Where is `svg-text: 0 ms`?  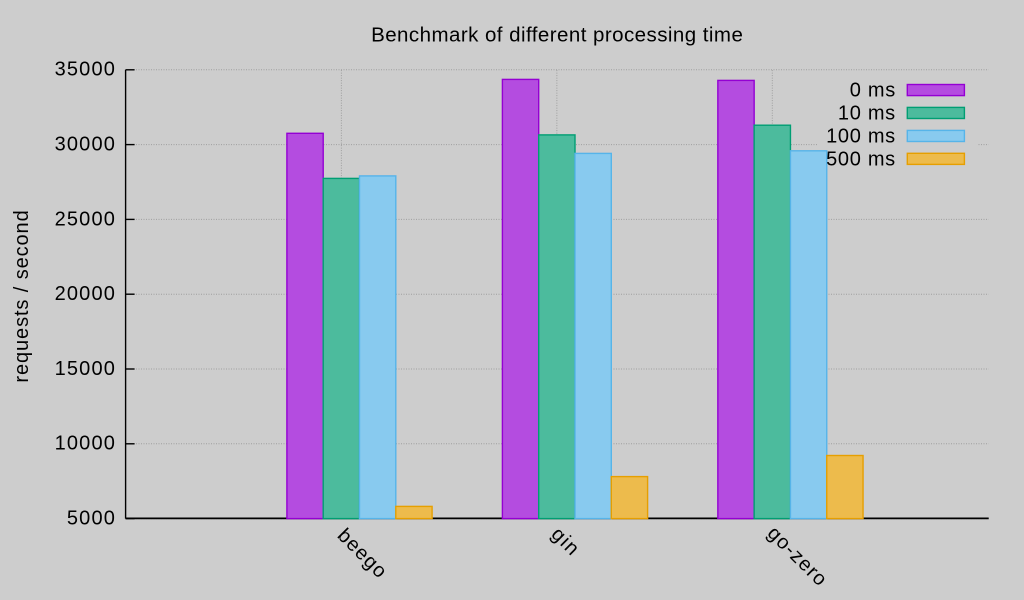 svg-text: 0 ms is located at coordinates (873, 91).